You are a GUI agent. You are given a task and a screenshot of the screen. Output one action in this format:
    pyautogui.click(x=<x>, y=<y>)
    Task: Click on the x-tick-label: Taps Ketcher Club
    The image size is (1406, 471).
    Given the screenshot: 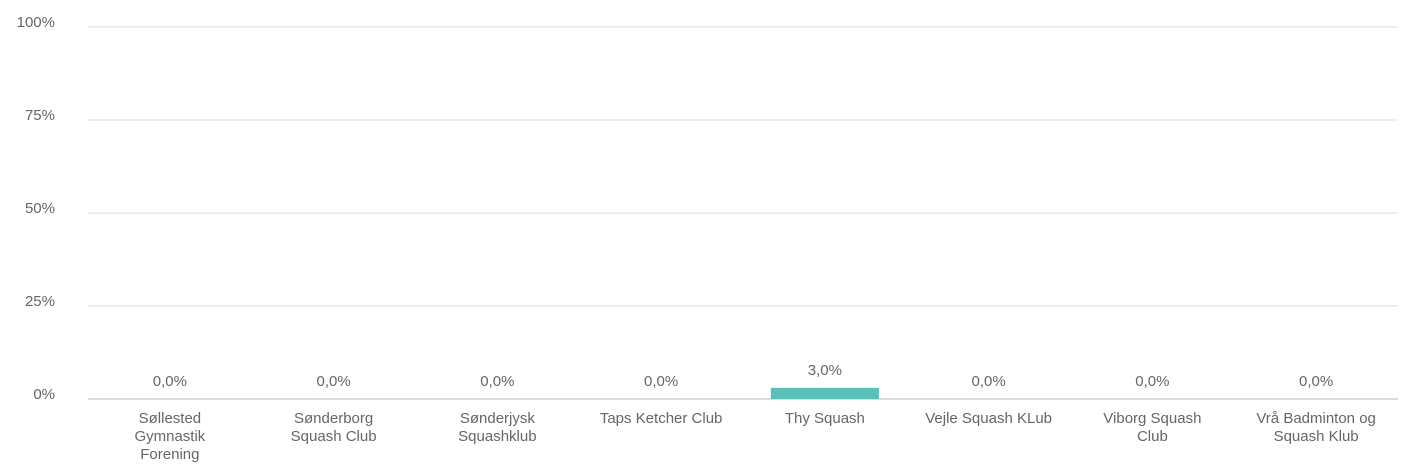 What is the action you would take?
    pyautogui.click(x=661, y=418)
    